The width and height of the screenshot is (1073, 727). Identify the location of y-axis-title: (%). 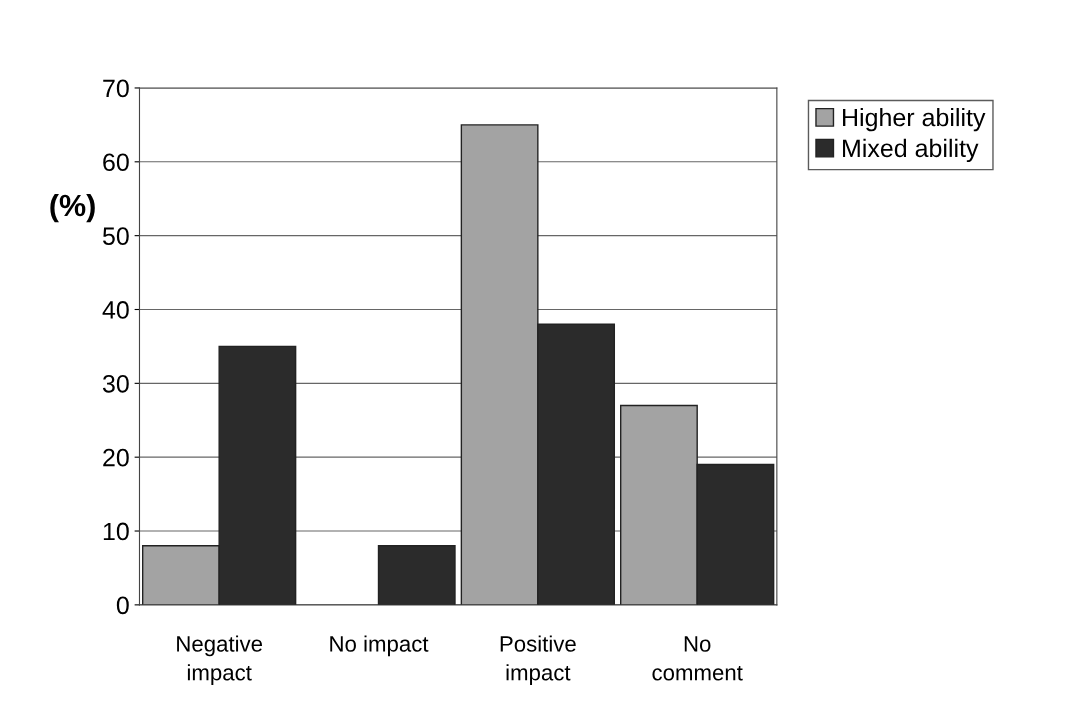
(72, 208).